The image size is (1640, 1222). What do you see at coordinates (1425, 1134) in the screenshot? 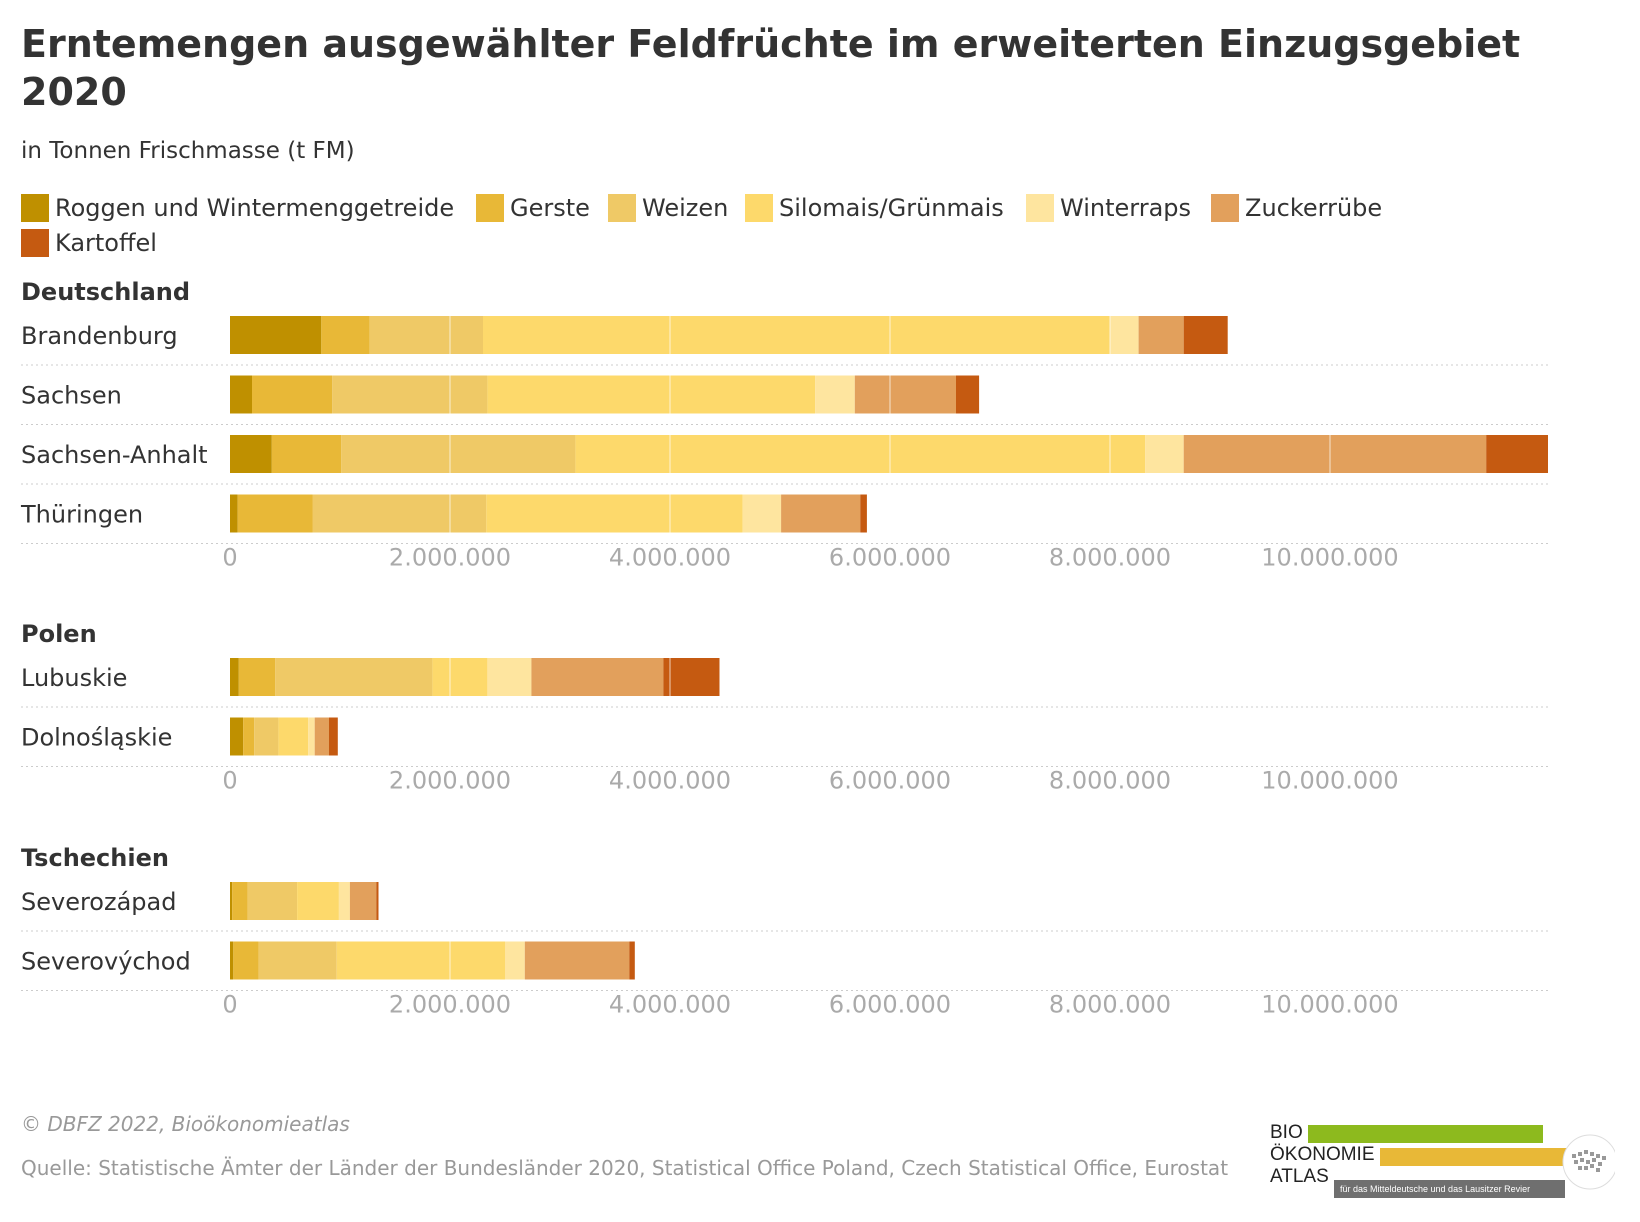
I see `logo-bar-green` at bounding box center [1425, 1134].